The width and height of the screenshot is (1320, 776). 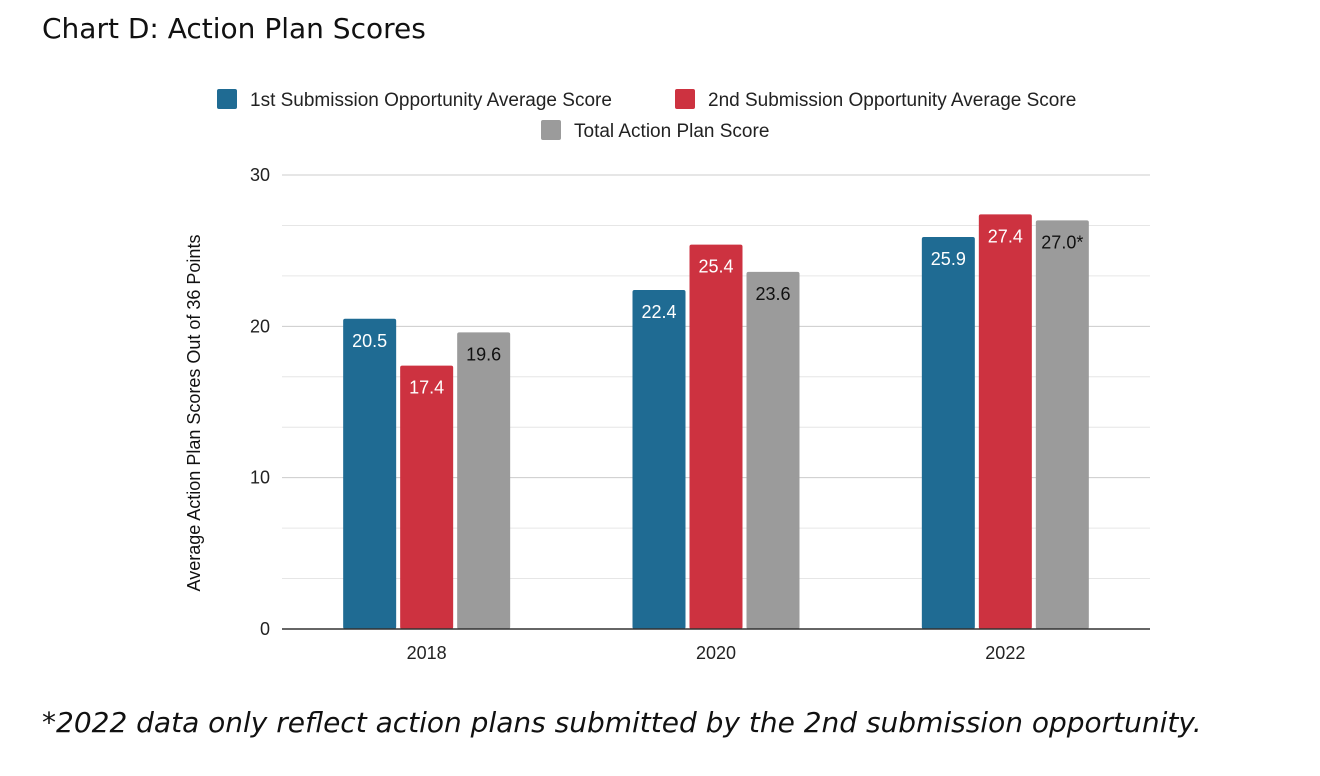 What do you see at coordinates (1005, 236) in the screenshot?
I see `bar-value-label: 27.4` at bounding box center [1005, 236].